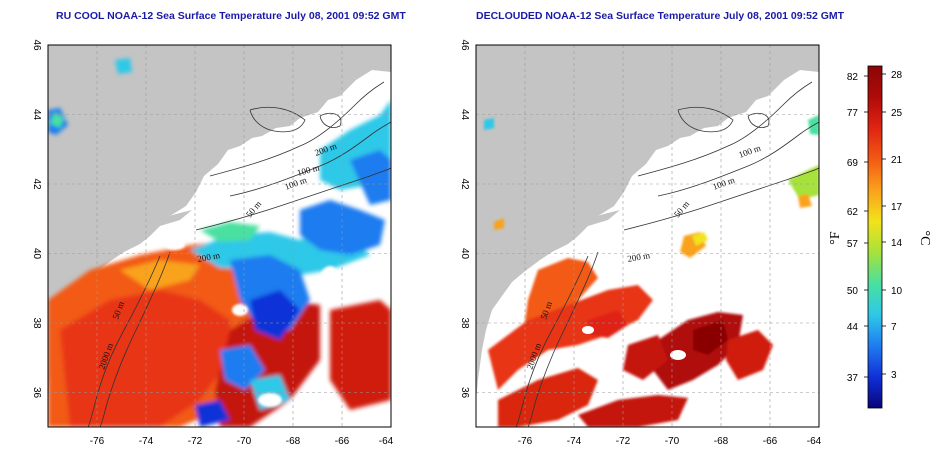 This screenshot has width=950, height=475. I want to click on celsius-tick-label: 28, so click(897, 75).